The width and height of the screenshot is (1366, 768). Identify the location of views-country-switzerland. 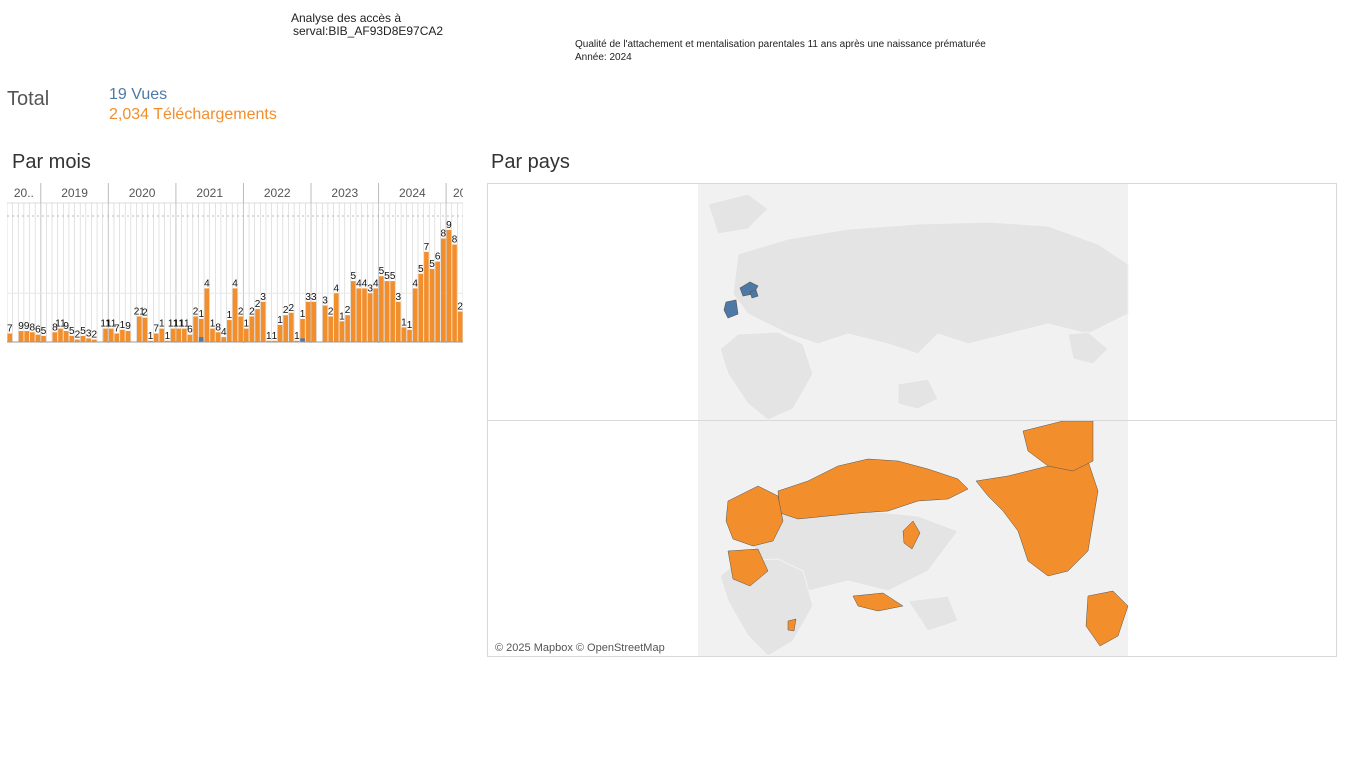
(741, 300).